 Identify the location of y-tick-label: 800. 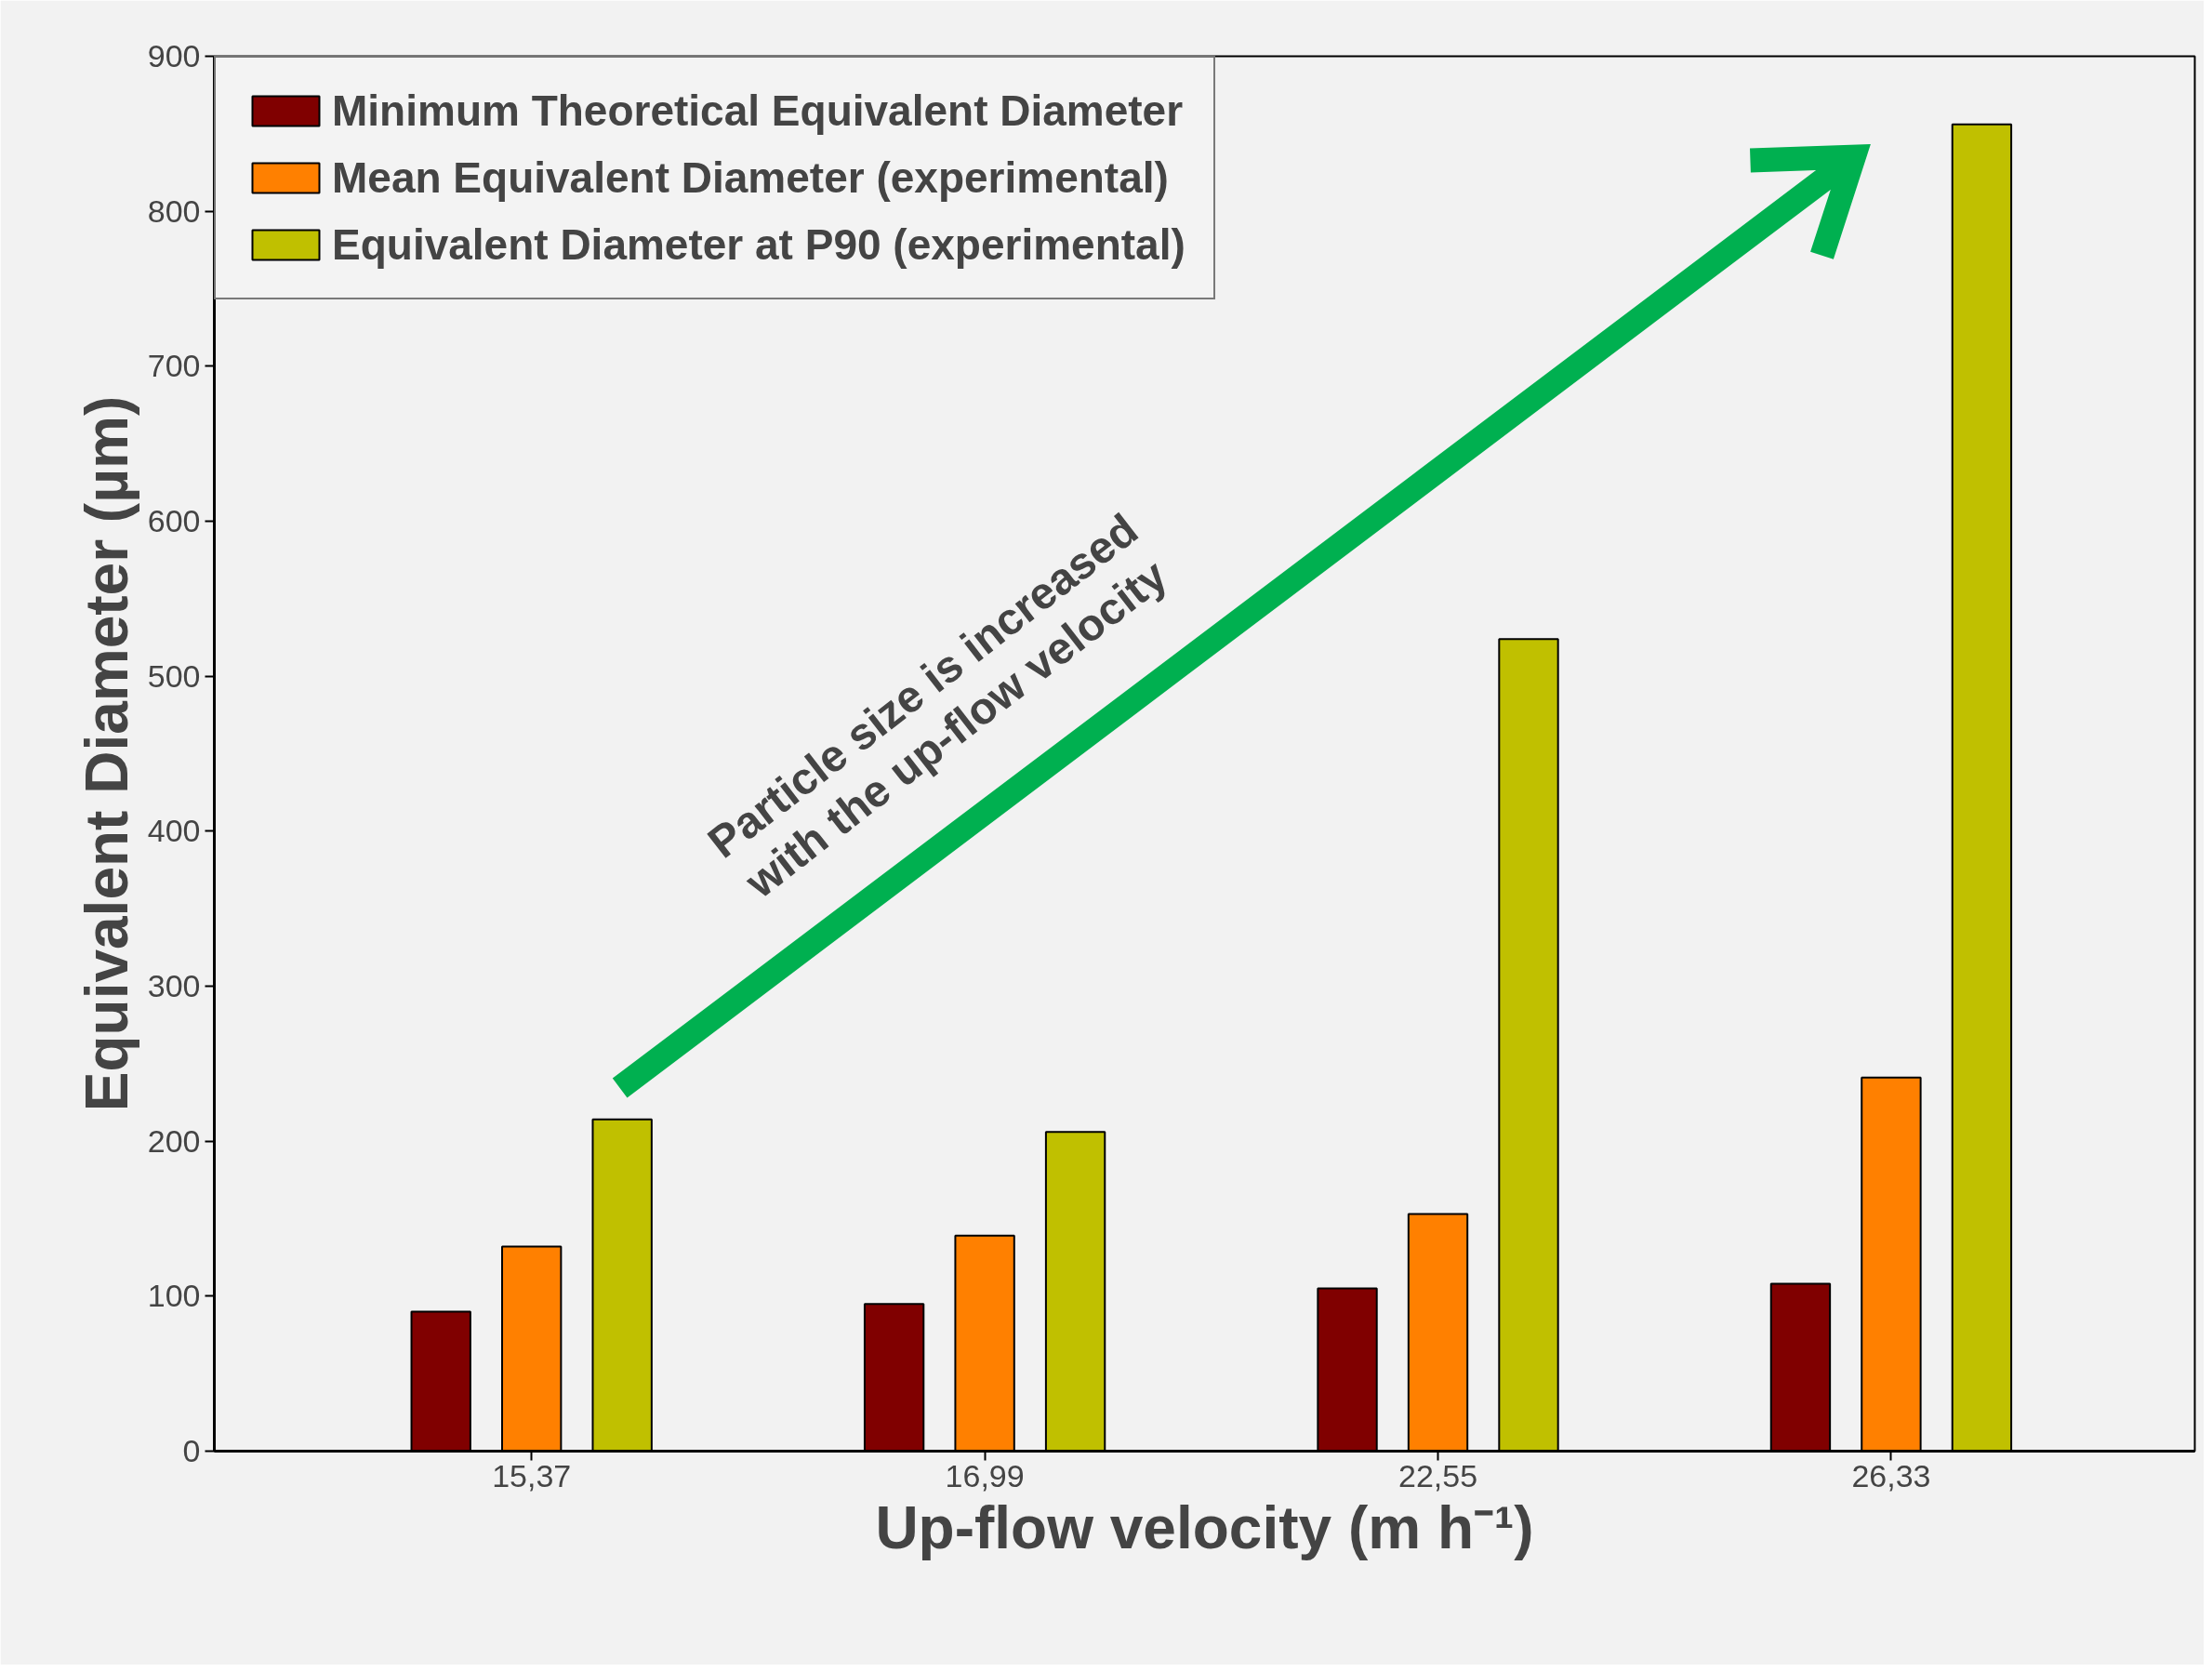
(174, 210).